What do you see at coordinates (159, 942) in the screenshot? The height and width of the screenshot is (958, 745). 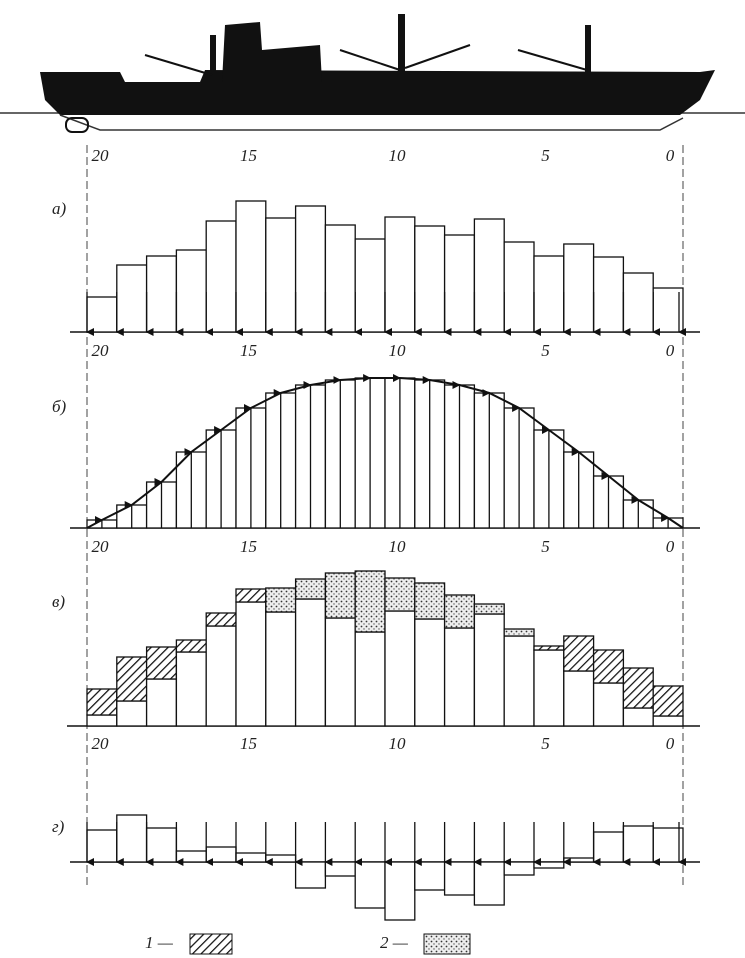 I see `legend-label: 1 —` at bounding box center [159, 942].